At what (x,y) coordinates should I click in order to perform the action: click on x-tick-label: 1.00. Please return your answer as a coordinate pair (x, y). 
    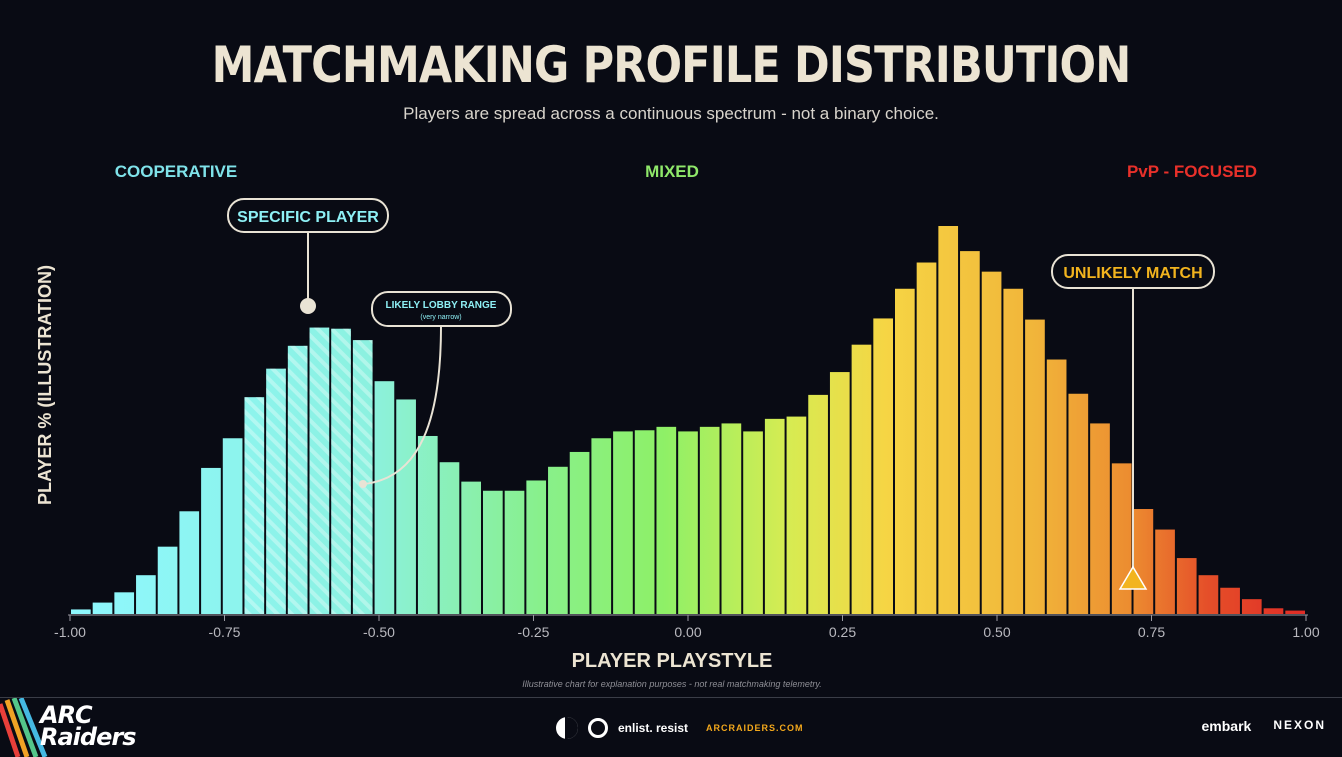
    Looking at the image, I should click on (1305, 632).